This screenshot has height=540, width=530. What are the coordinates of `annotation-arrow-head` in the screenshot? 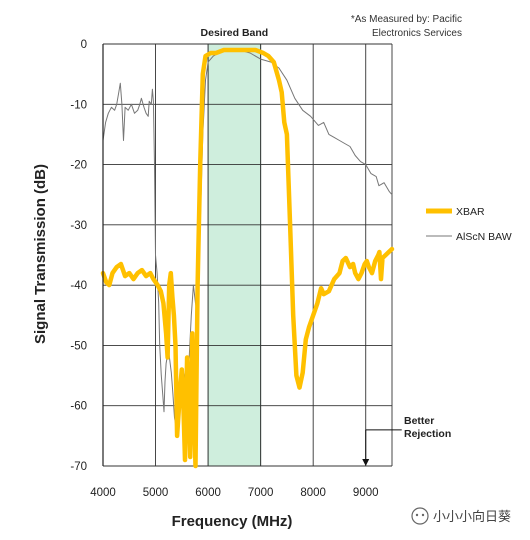 It's located at (366, 462).